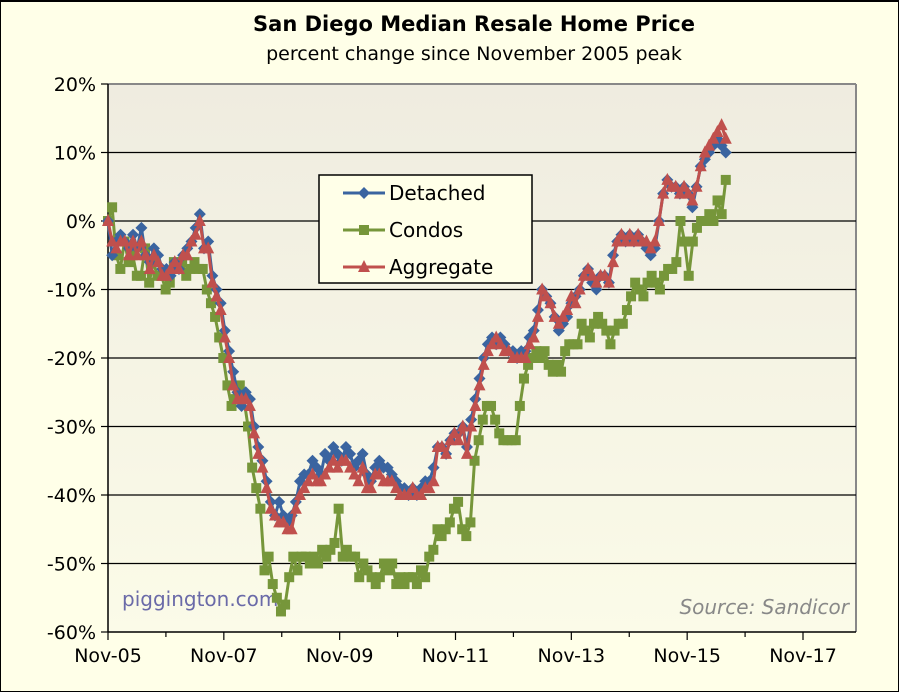 The image size is (899, 692). What do you see at coordinates (437, 193) in the screenshot?
I see `legend-label: Detached` at bounding box center [437, 193].